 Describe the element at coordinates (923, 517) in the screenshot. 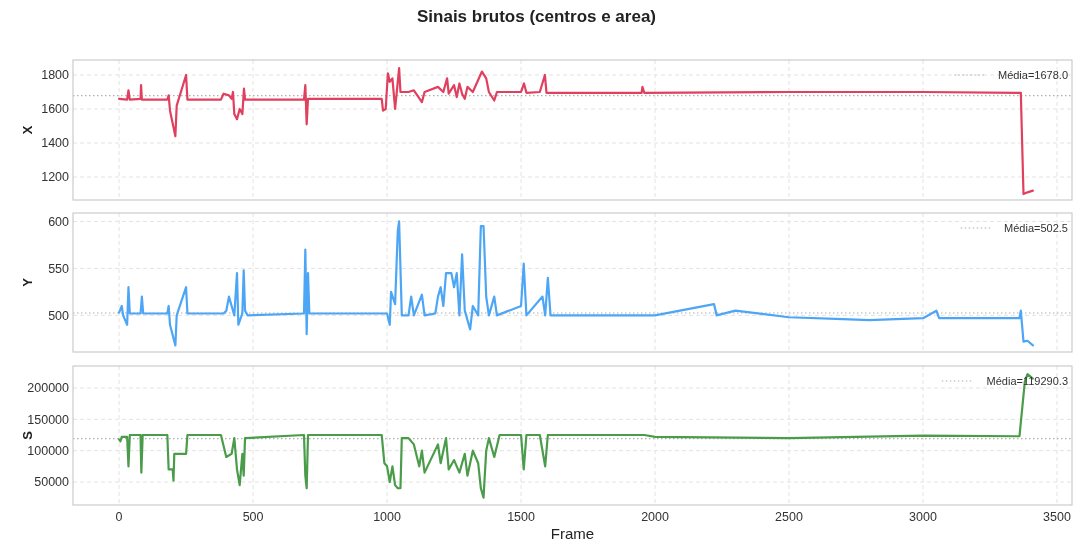

I see `x-tick-label: 3000` at that location.